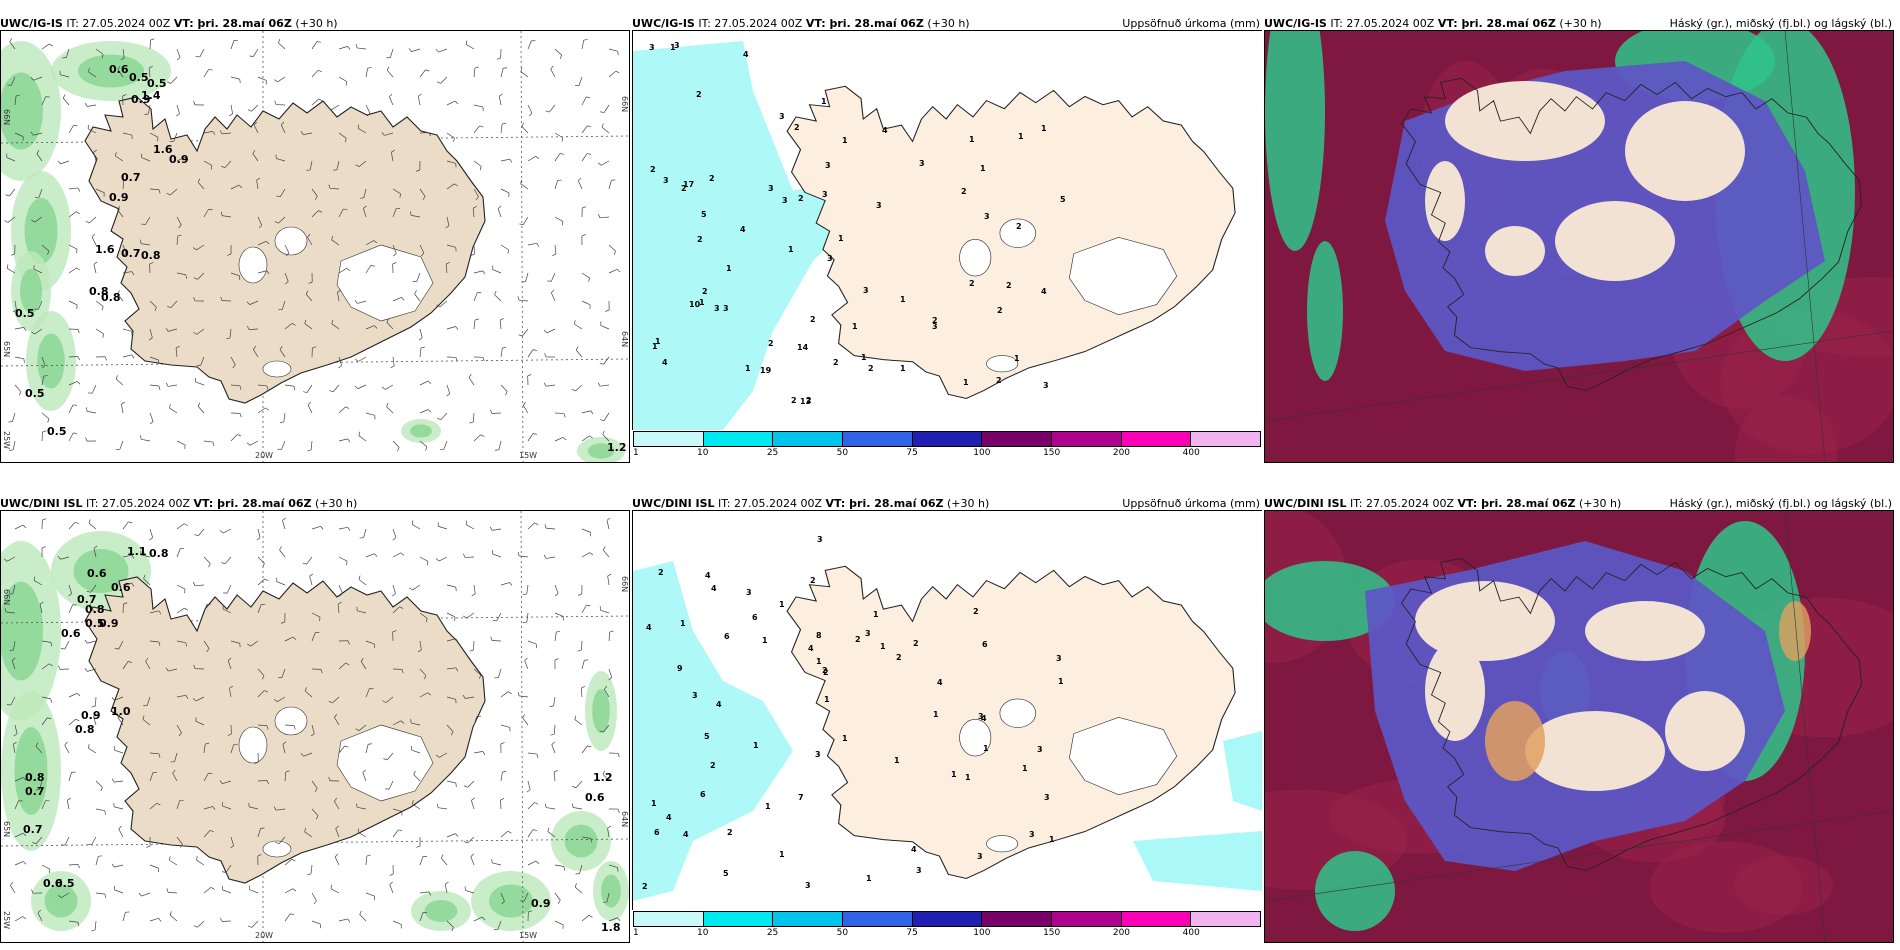  Describe the element at coordinates (1121, 933) in the screenshot. I see `colorbar-tick-label: 200` at that location.